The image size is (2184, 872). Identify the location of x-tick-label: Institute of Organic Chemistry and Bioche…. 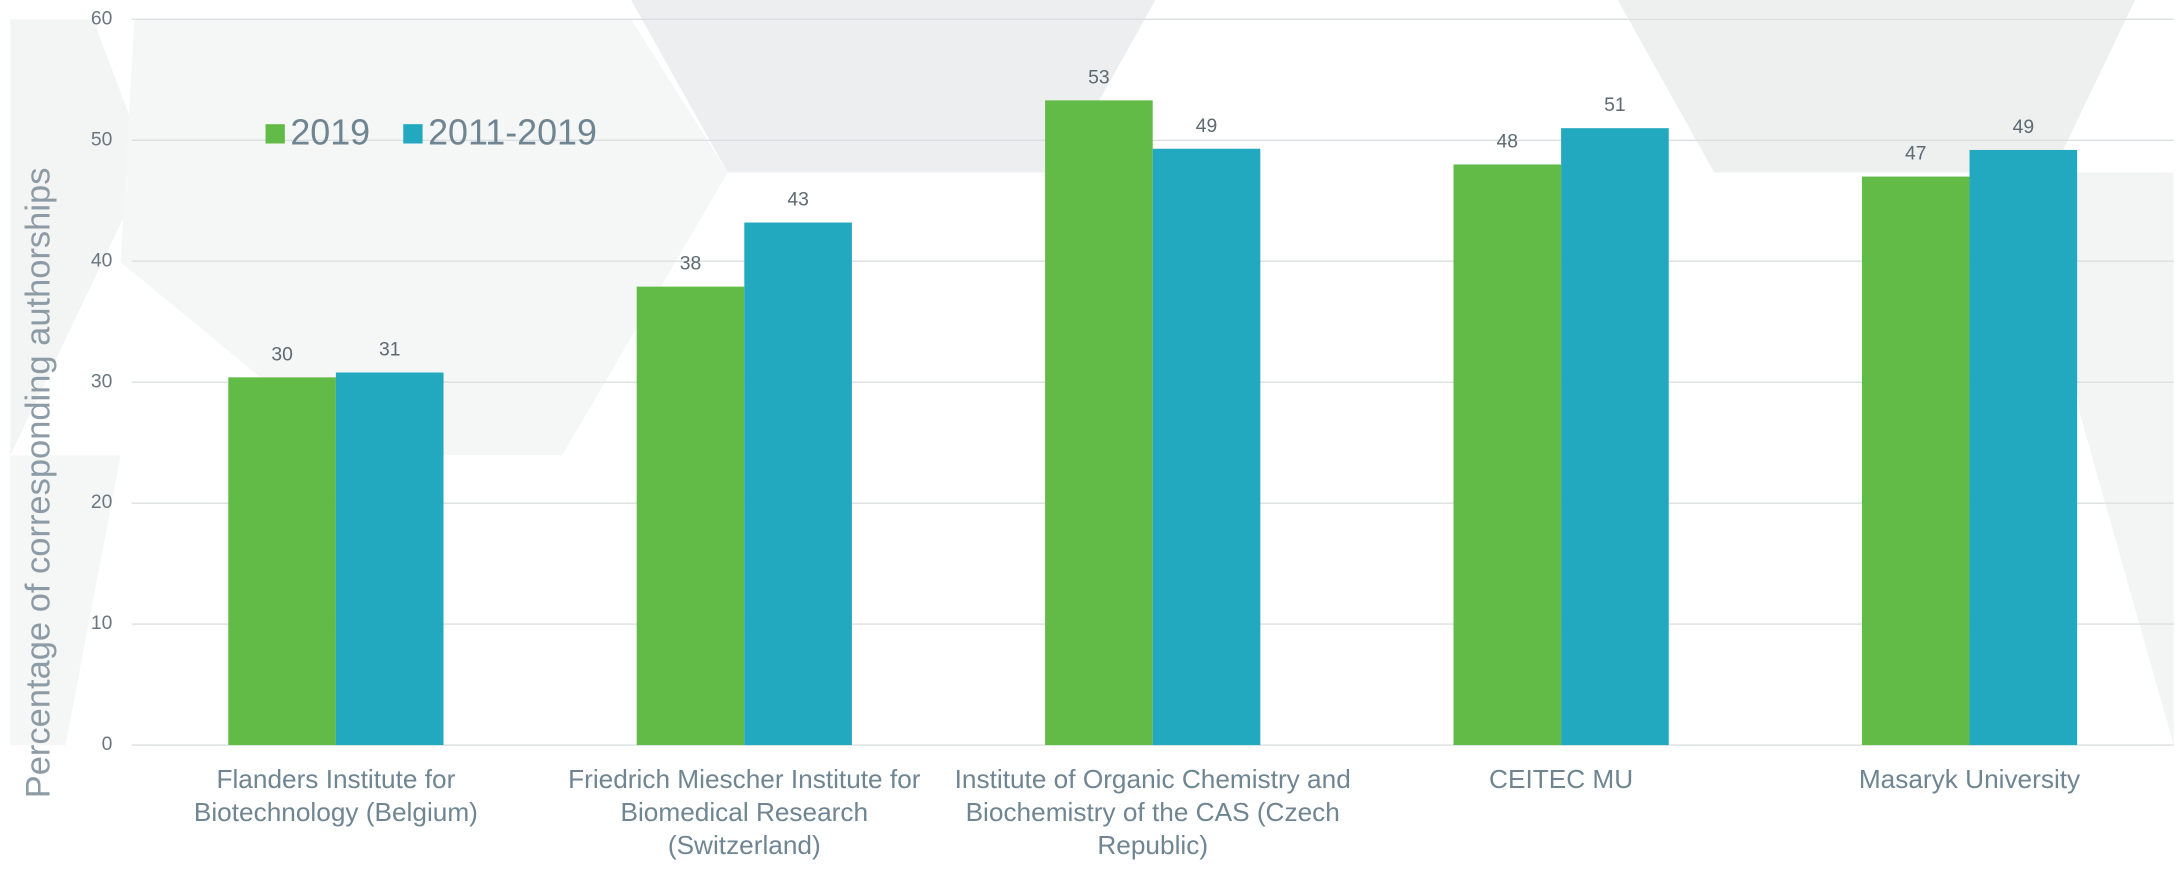
(1153, 812).